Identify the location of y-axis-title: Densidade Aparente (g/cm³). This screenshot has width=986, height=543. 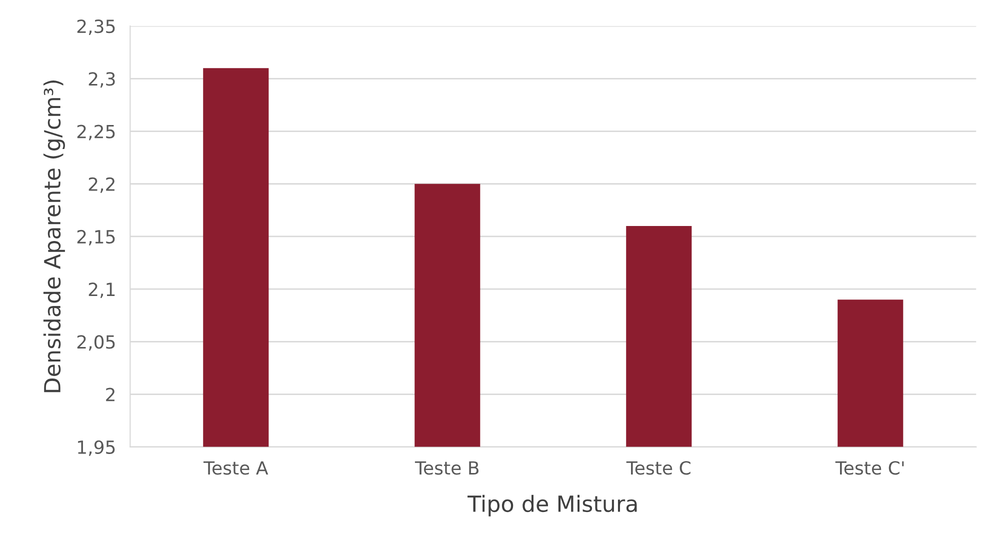
(54, 236).